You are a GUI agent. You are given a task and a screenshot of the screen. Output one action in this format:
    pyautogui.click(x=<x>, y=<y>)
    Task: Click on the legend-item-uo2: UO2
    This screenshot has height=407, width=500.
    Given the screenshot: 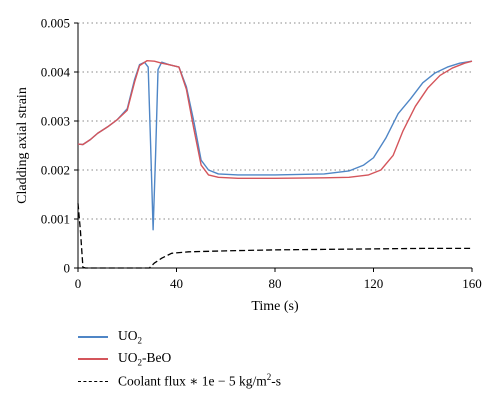 What is the action you would take?
    pyautogui.click(x=179, y=337)
    